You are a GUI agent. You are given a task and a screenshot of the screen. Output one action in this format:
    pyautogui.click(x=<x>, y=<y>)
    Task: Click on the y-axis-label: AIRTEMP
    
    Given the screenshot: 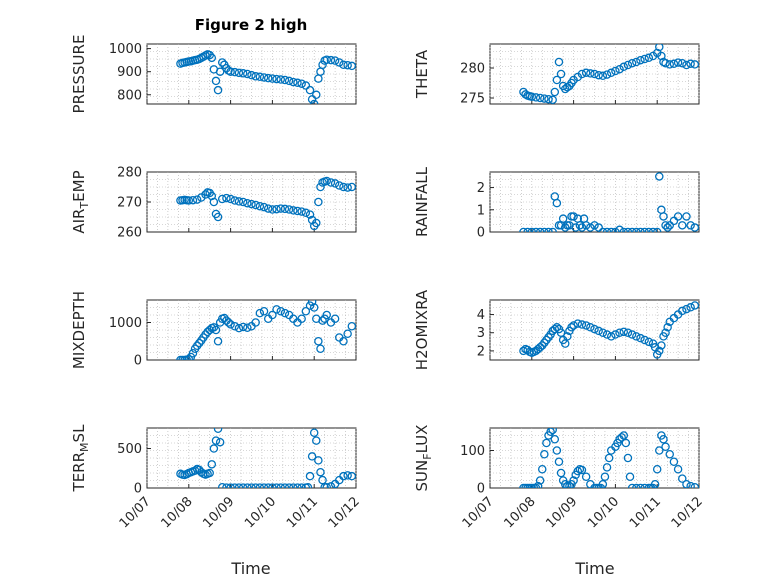 What is the action you would take?
    pyautogui.click(x=80, y=201)
    